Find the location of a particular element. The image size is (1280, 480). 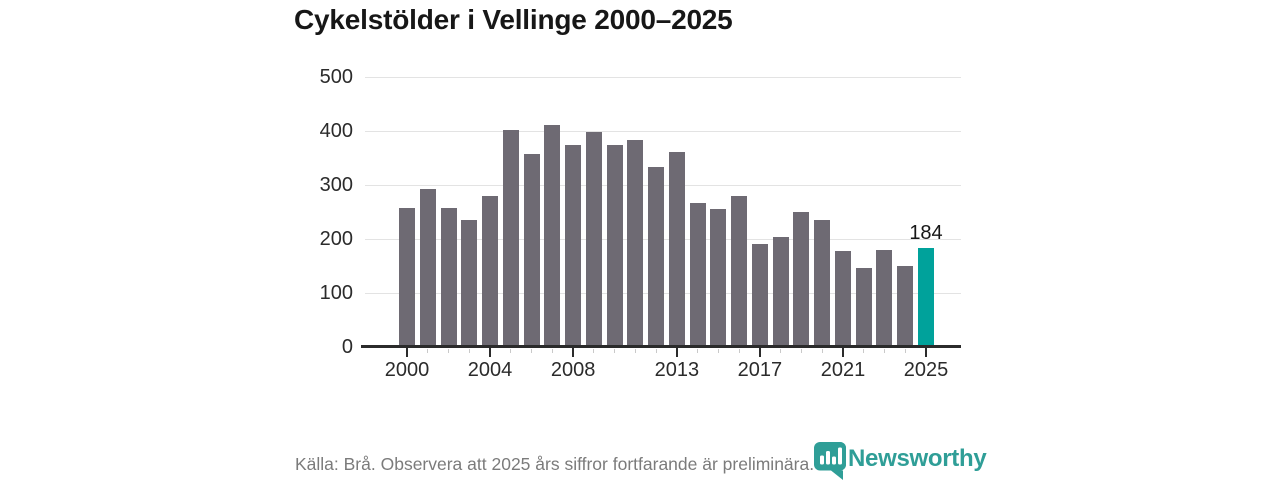

x-minor-tick-2023 is located at coordinates (884, 351).